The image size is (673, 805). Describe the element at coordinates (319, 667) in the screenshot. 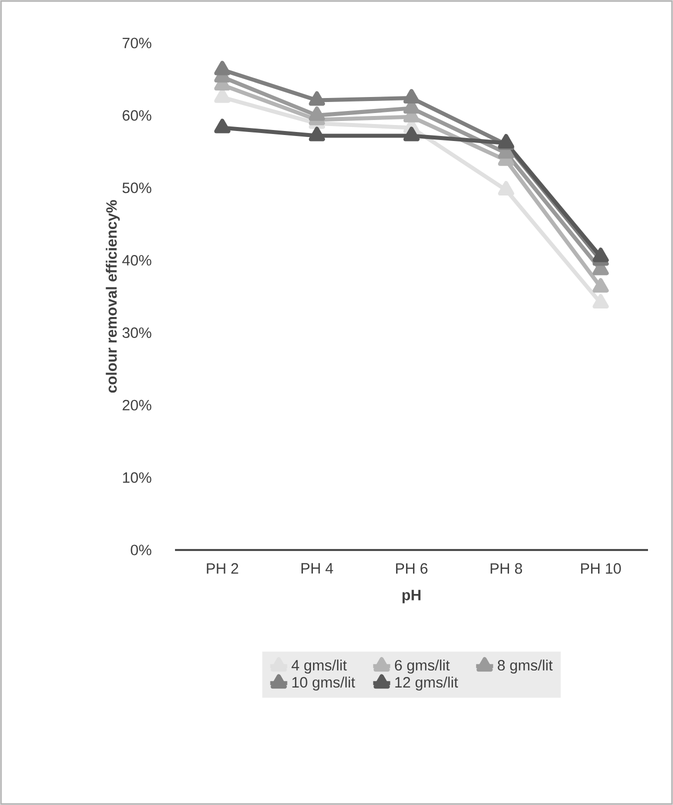

I see `legend-label: 4 gms/lit` at that location.